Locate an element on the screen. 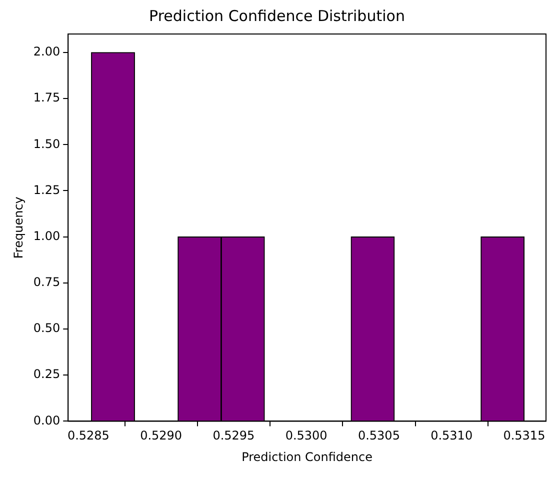  y-tick-label: 1.00 is located at coordinates (46, 235).